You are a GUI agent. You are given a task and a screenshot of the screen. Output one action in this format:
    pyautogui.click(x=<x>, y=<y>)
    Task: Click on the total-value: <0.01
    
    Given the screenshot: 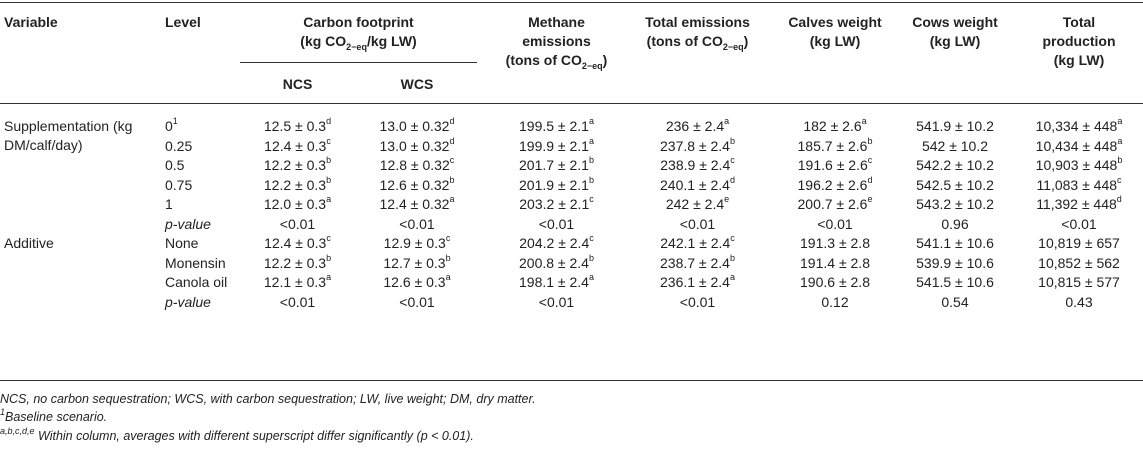 What is the action you would take?
    pyautogui.click(x=697, y=224)
    